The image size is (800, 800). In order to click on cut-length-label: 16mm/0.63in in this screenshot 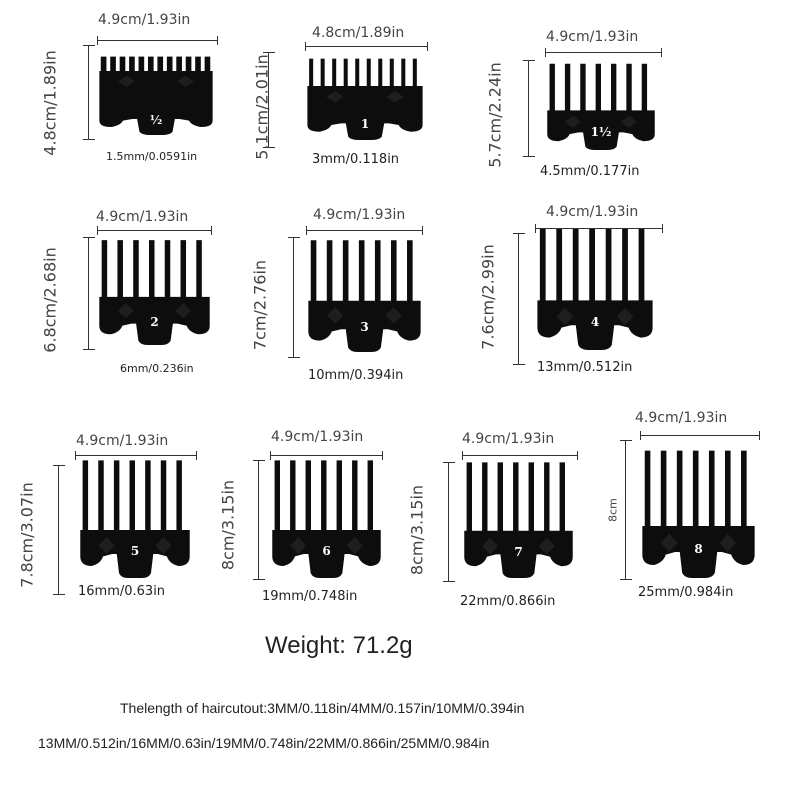, I will do `click(122, 591)`.